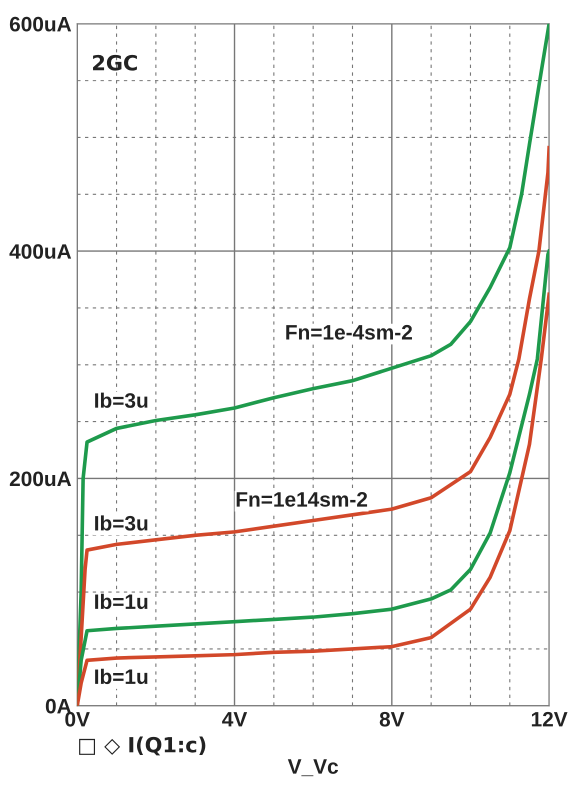  I want to click on annotation: 2GC, so click(115, 62).